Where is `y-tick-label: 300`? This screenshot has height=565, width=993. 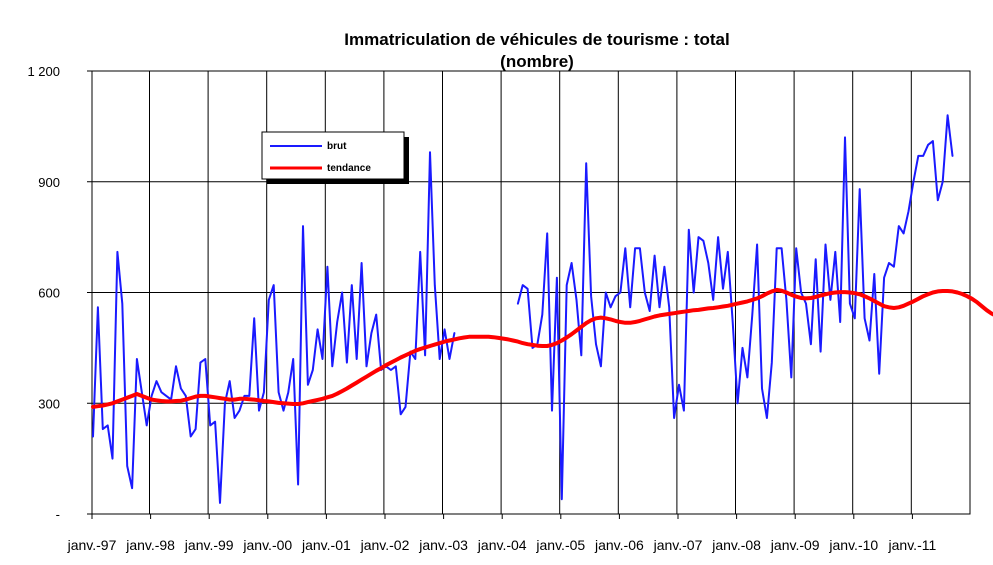
y-tick-label: 300 is located at coordinates (49, 403).